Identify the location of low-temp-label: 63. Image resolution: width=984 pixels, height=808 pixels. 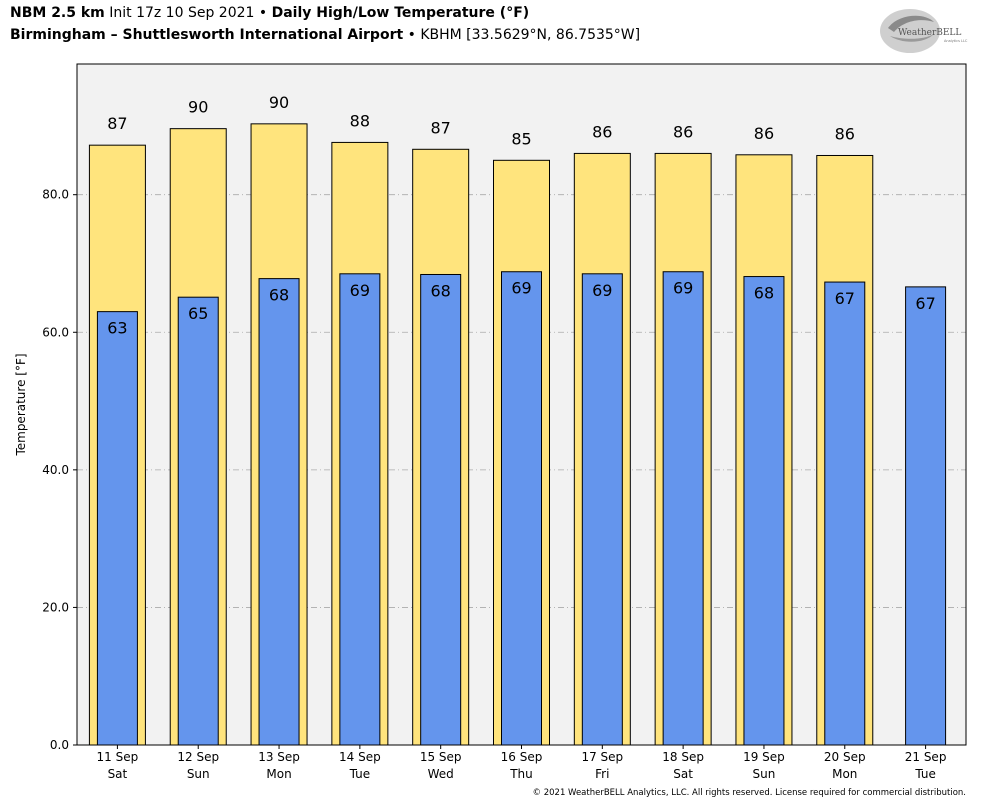
(117, 328).